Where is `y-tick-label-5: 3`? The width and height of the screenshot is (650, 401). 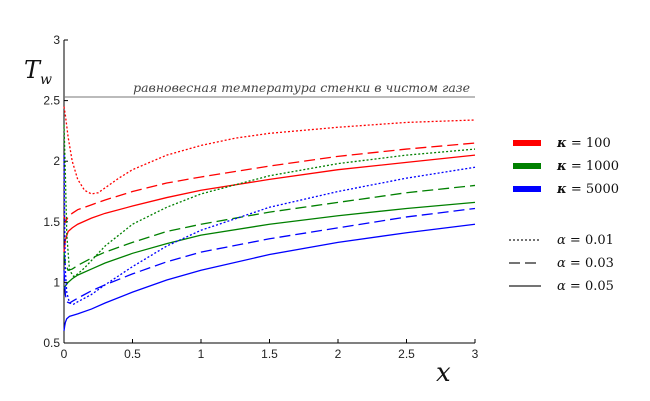 y-tick-label-5: 3 is located at coordinates (56, 40).